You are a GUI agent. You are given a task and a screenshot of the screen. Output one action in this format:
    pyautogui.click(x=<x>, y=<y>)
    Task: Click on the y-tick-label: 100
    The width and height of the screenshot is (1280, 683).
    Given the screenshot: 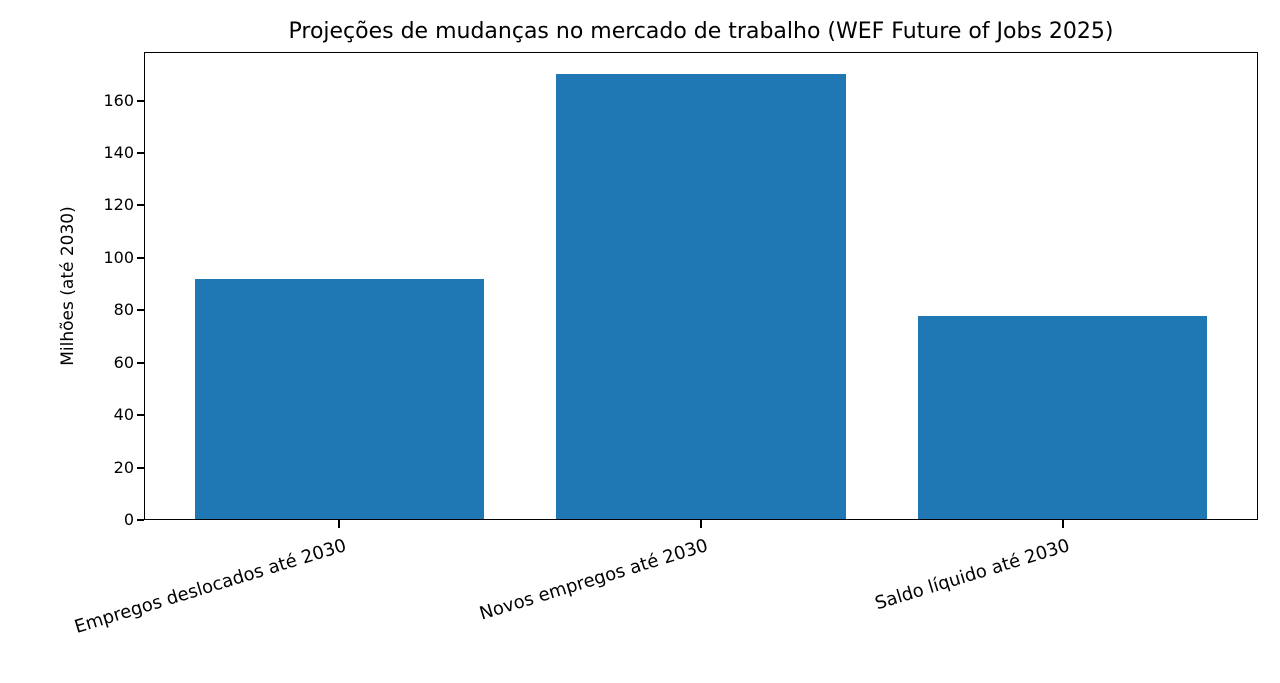 What is the action you would take?
    pyautogui.click(x=118, y=257)
    